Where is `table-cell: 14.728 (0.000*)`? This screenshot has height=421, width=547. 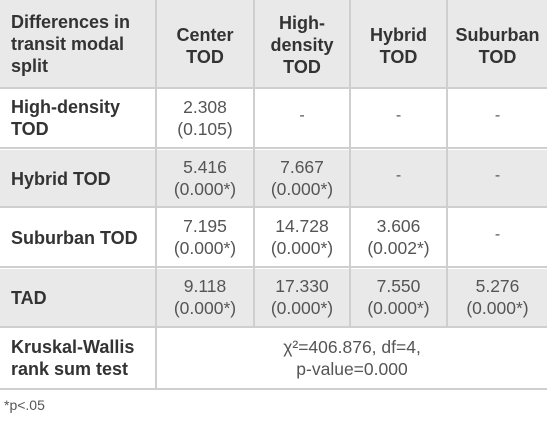
table-cell: 14.728 (0.000*) is located at coordinates (302, 237).